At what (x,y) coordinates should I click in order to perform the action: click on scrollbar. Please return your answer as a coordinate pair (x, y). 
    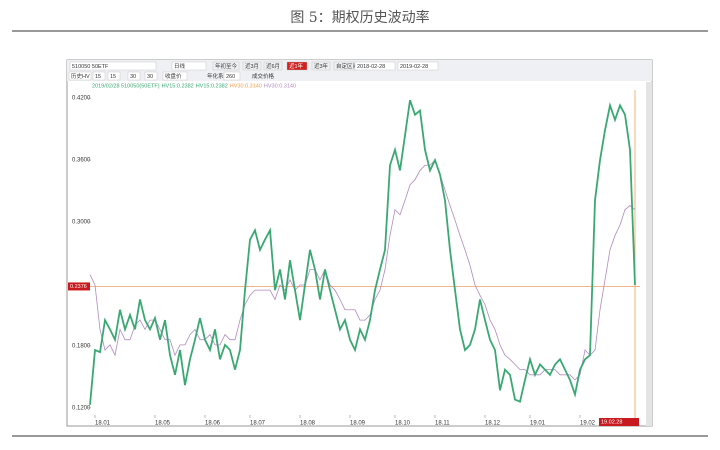
    Looking at the image, I should click on (649, 254).